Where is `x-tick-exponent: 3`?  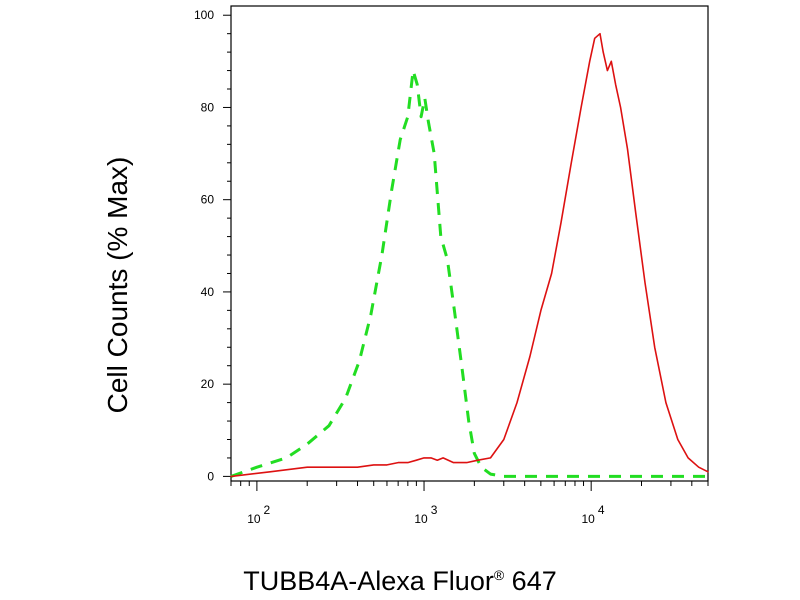 x-tick-exponent: 3 is located at coordinates (434, 510).